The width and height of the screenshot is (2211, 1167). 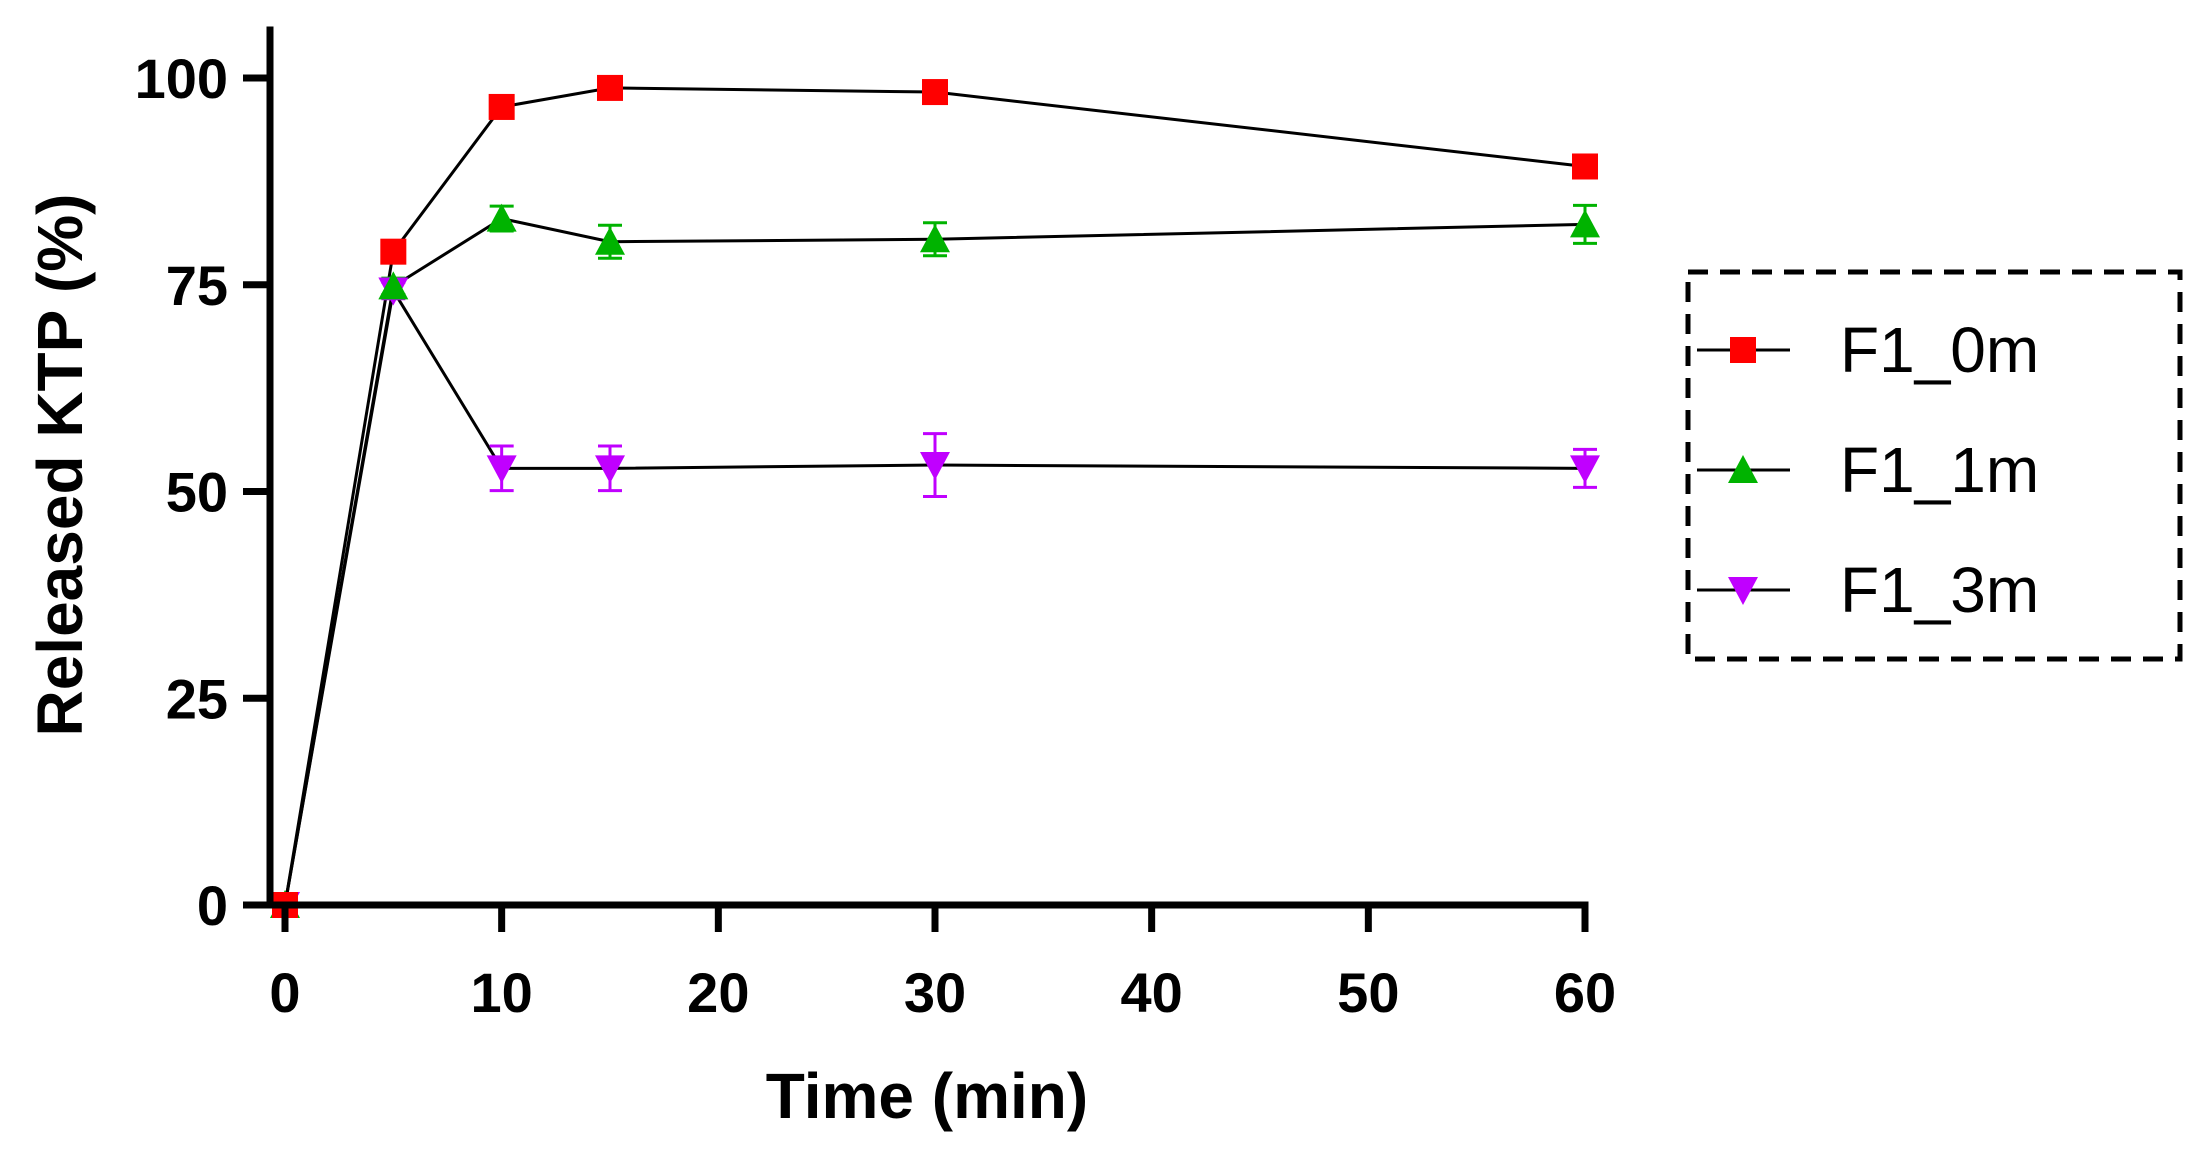 What do you see at coordinates (1939, 350) in the screenshot?
I see `legend-label-F1_0m: F1_0m` at bounding box center [1939, 350].